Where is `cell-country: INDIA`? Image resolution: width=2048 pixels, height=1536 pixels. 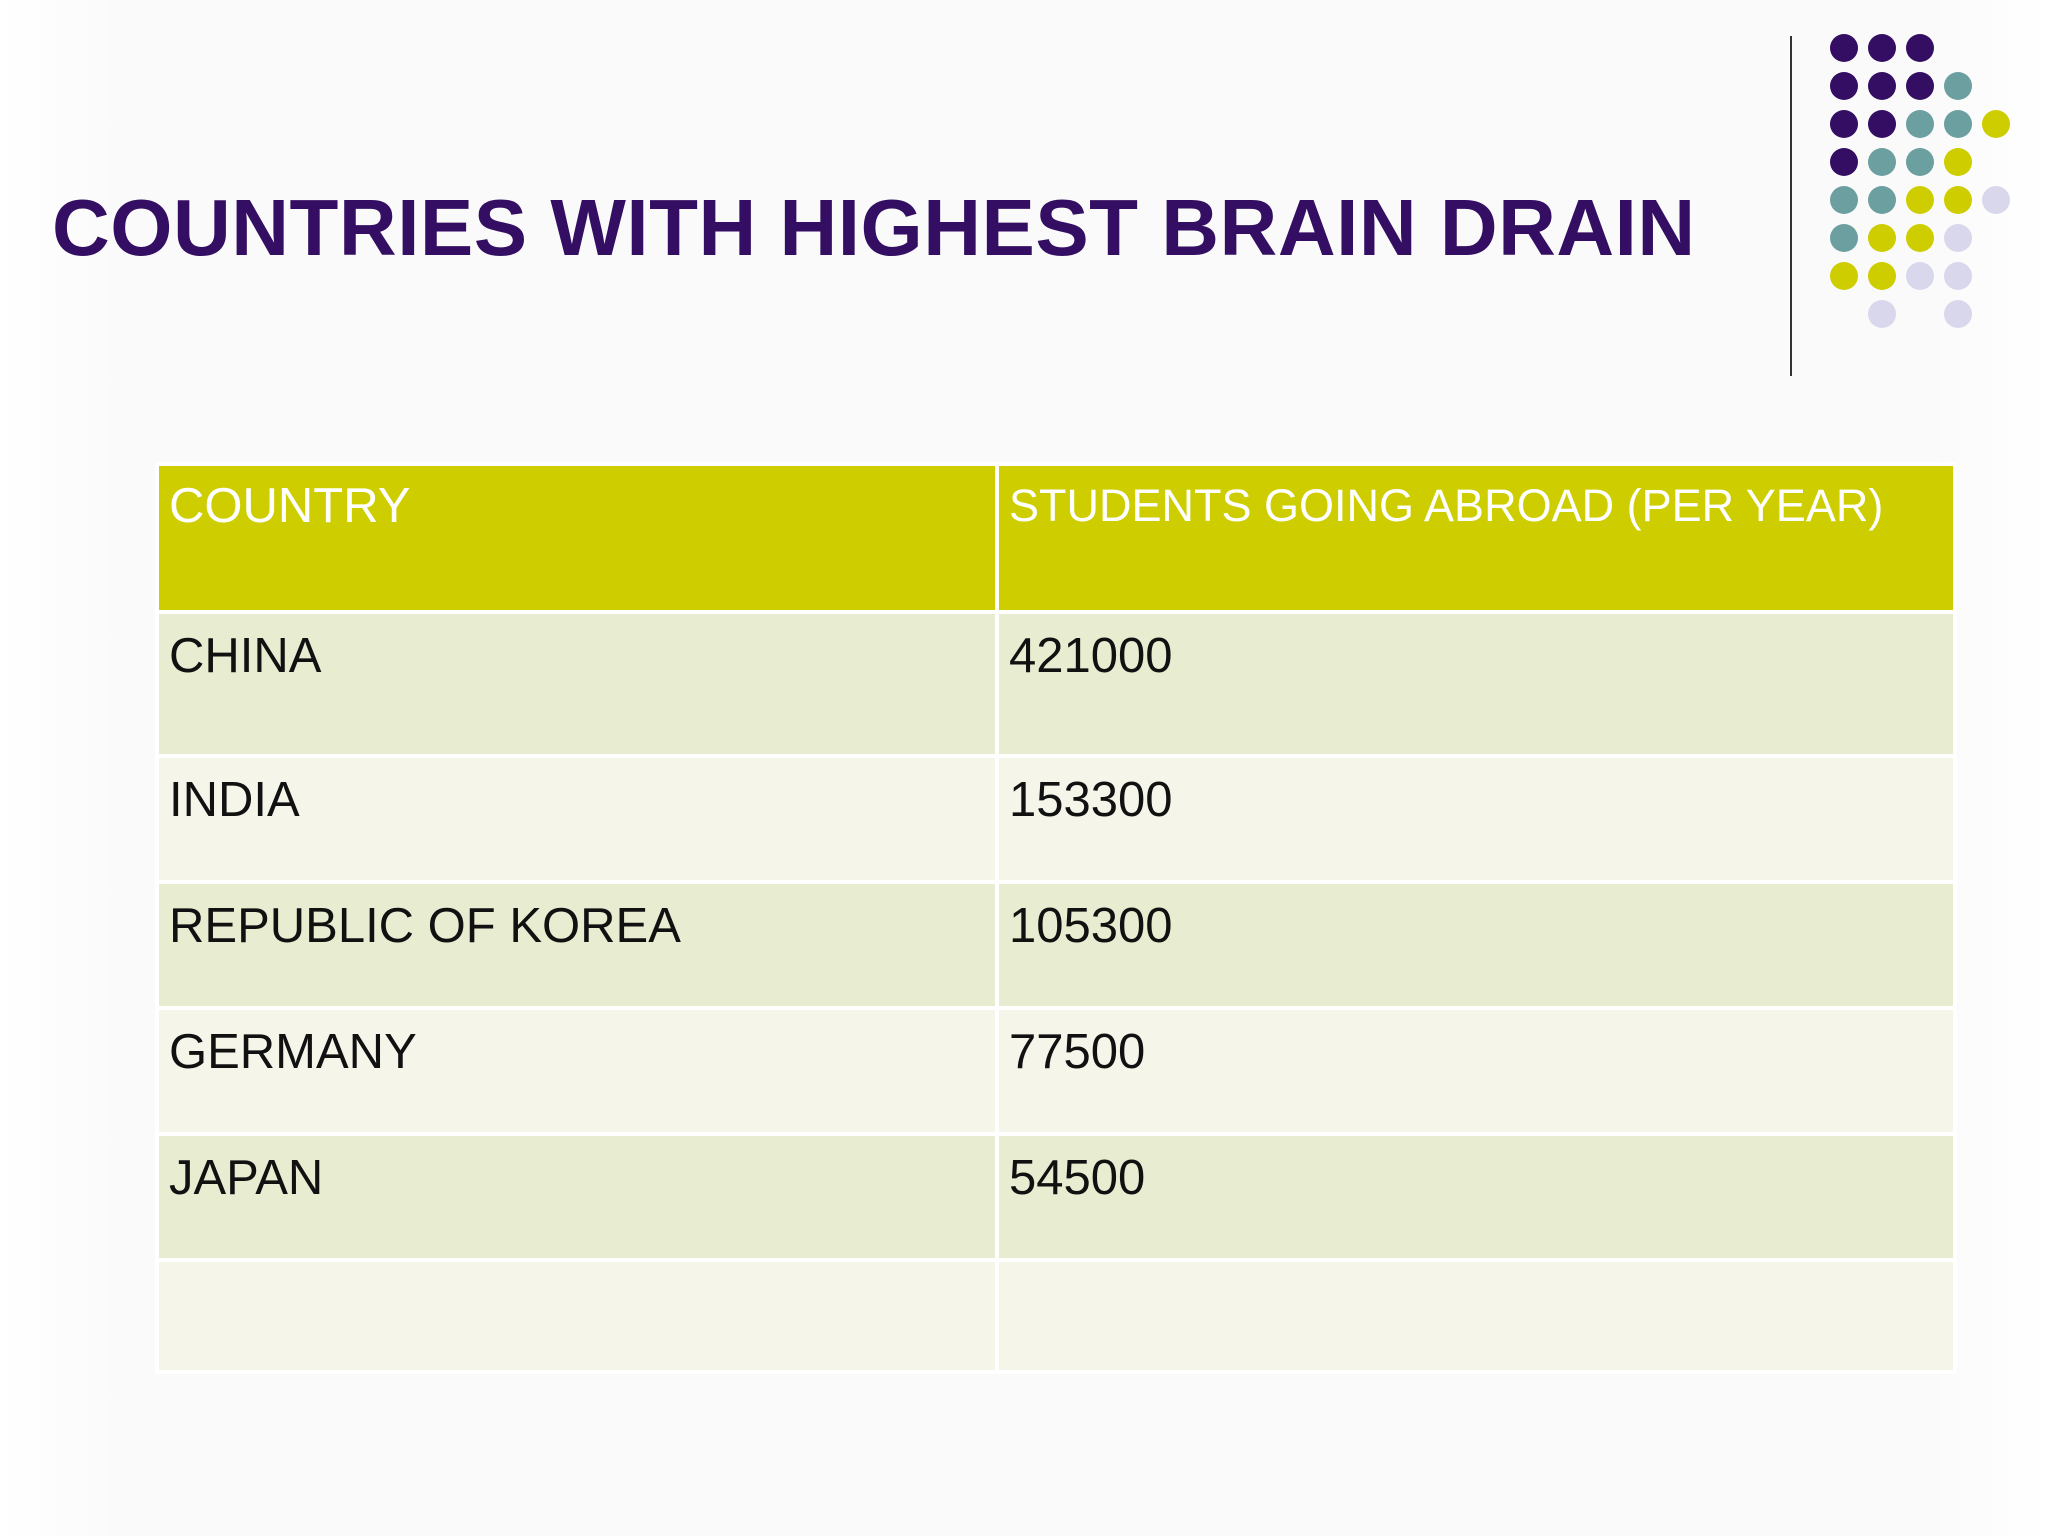 cell-country: INDIA is located at coordinates (577, 819).